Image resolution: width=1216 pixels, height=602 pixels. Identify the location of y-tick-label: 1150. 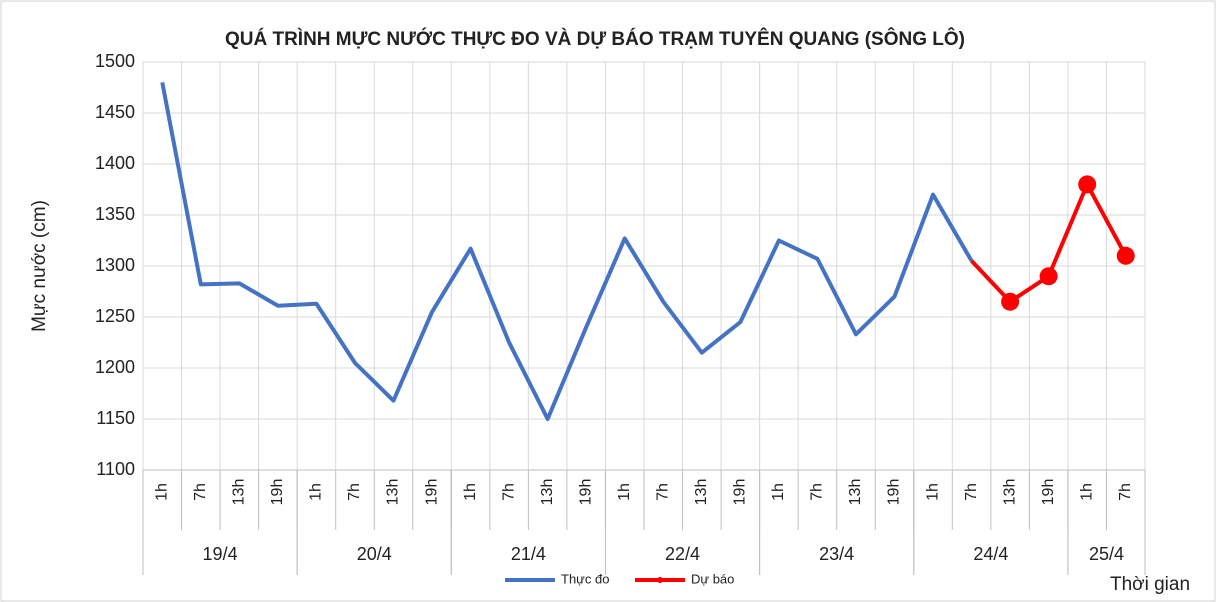
(115, 418).